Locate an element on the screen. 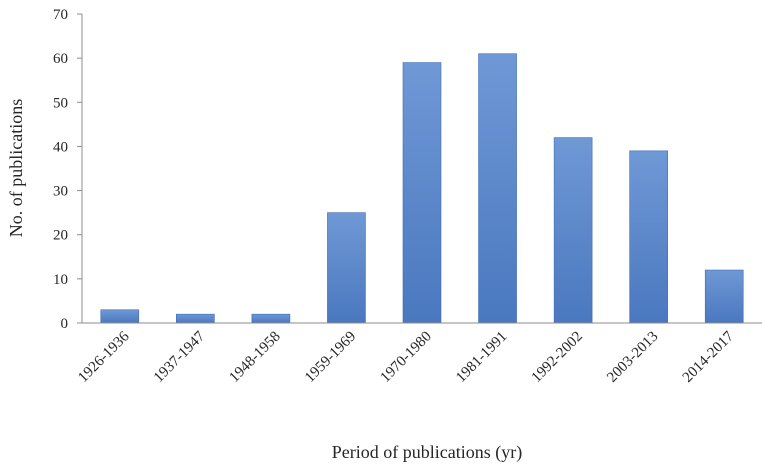 This screenshot has height=467, width=762. y-tick-label: 30 is located at coordinates (60, 192).